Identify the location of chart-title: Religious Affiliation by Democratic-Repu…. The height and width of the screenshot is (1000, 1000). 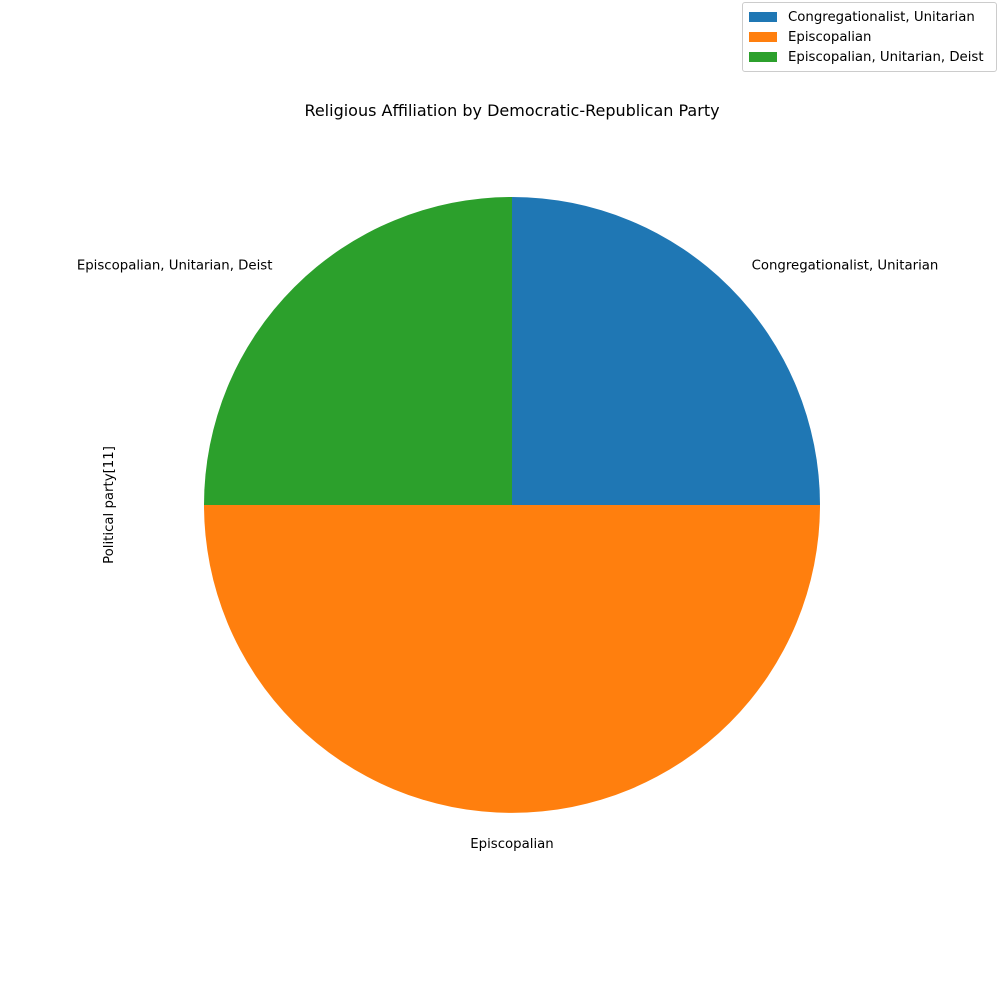
(511, 110).